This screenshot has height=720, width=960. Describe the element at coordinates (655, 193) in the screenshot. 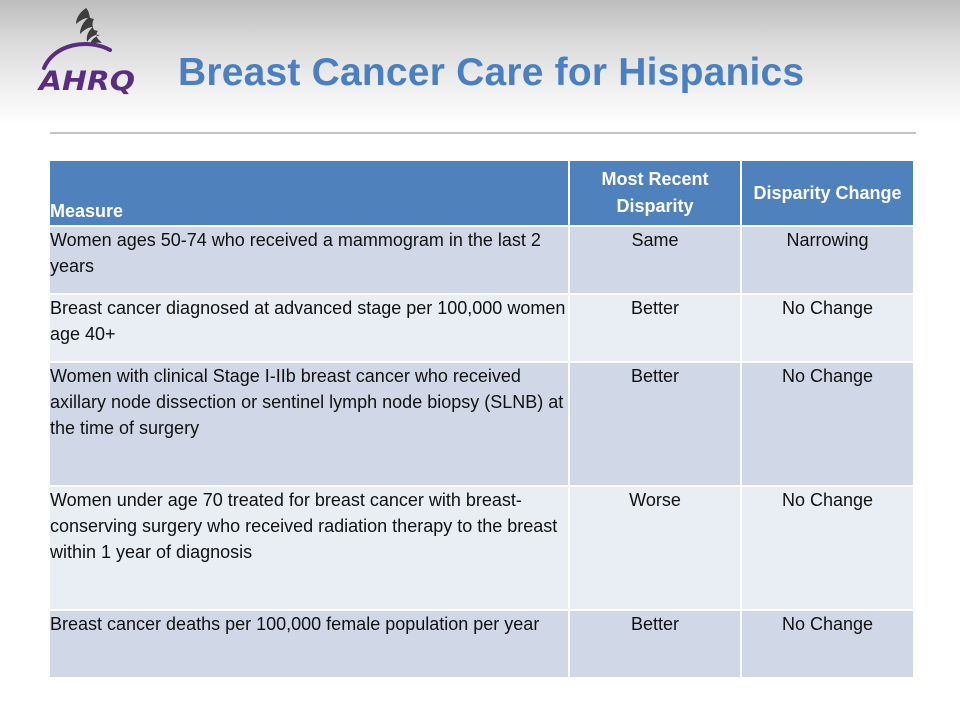

I see `header-most-recent-disparity: Most Recent Disparity` at that location.